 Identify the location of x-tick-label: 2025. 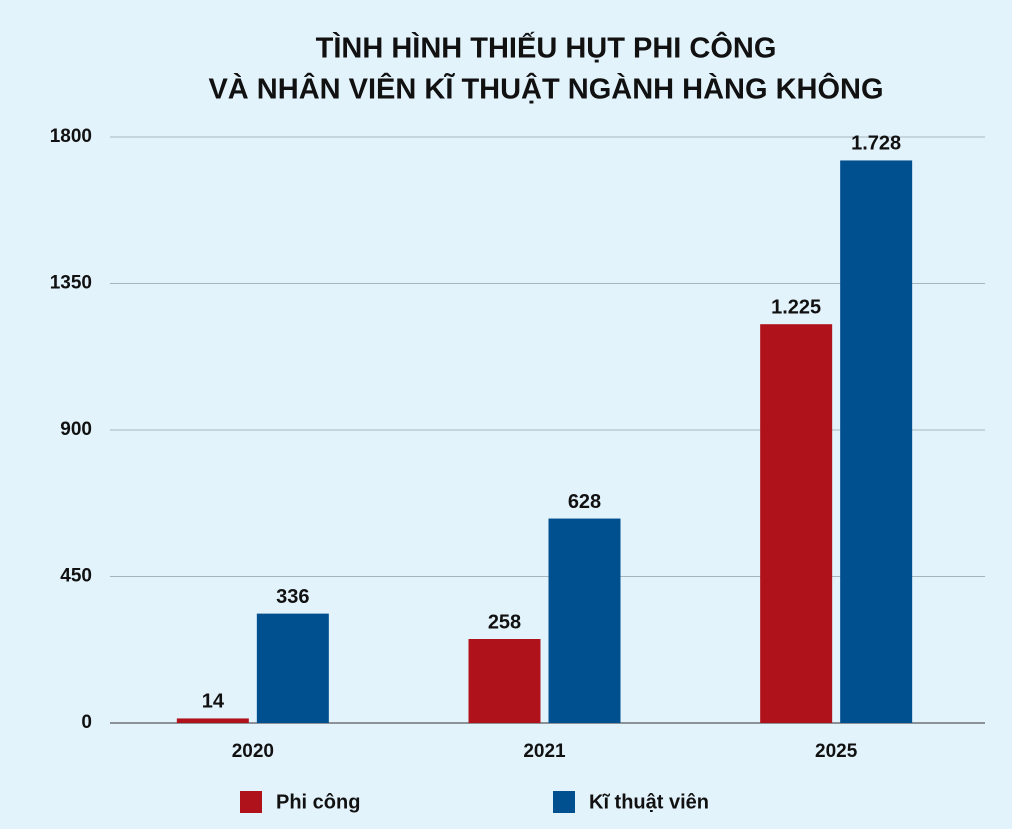
(836, 751).